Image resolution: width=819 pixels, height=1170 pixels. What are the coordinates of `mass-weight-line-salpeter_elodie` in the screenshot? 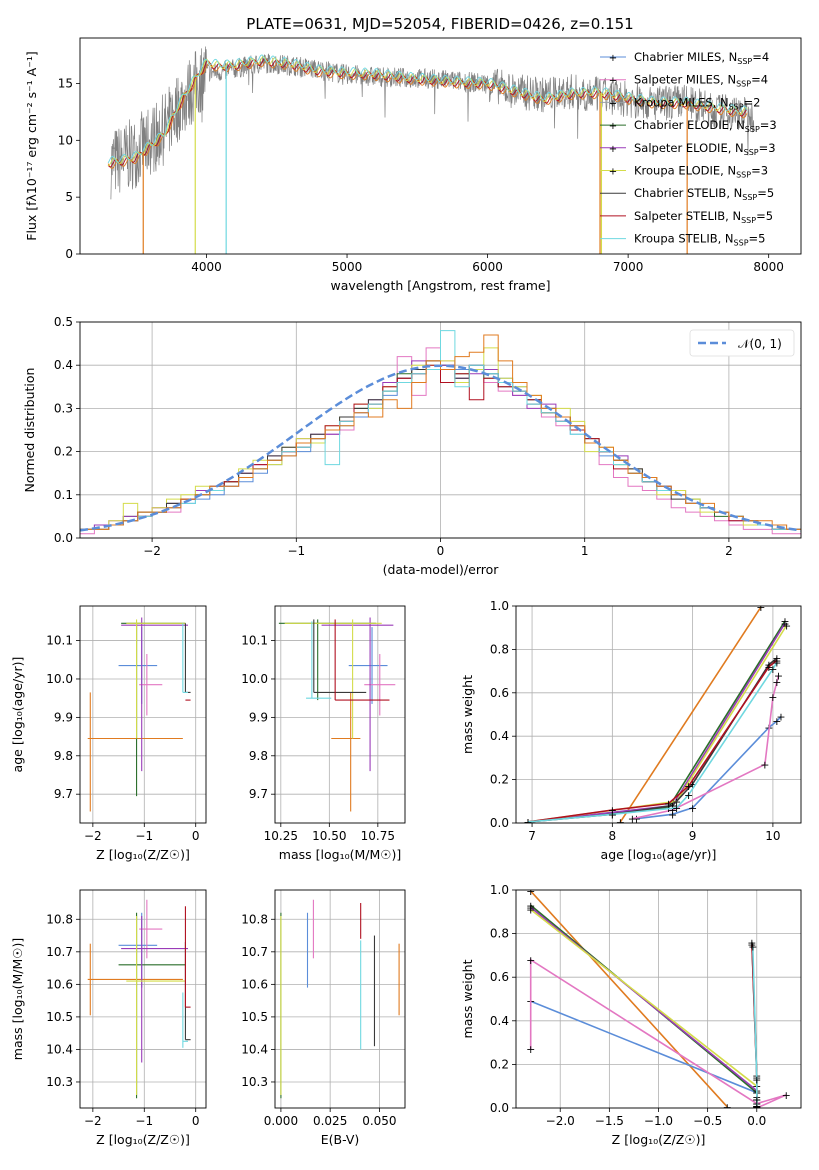 It's located at (644, 1006).